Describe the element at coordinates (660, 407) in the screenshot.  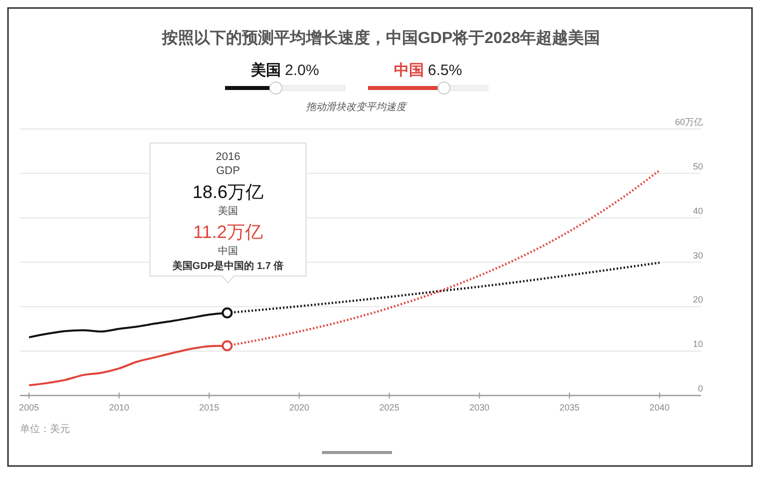
I see `x-tick-label: 2040` at that location.